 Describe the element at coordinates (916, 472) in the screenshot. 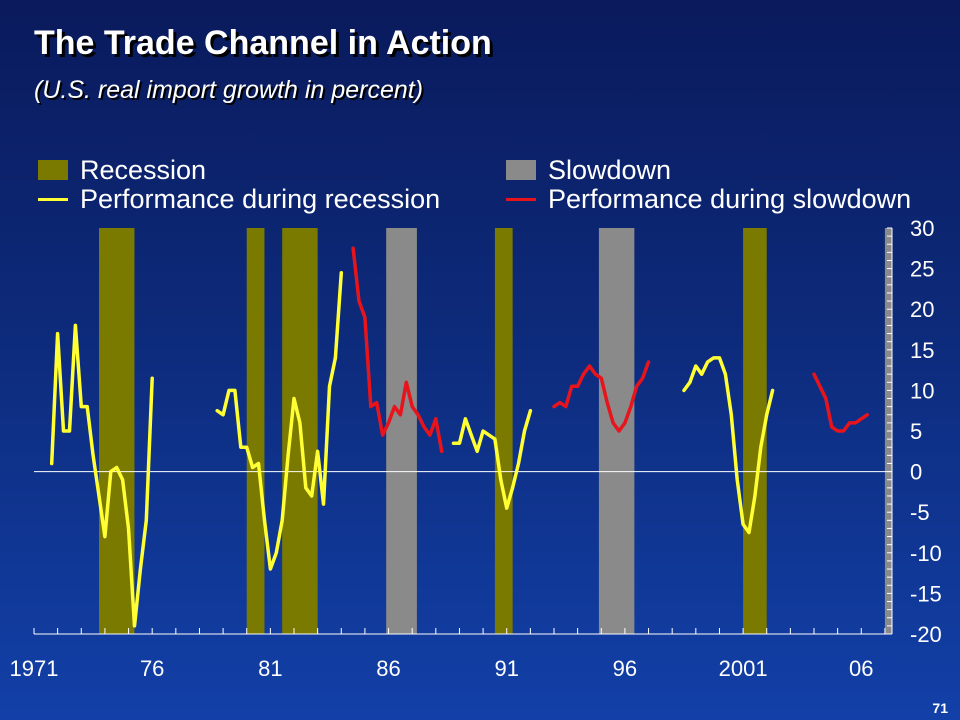

I see `y-tick-label: 0` at that location.